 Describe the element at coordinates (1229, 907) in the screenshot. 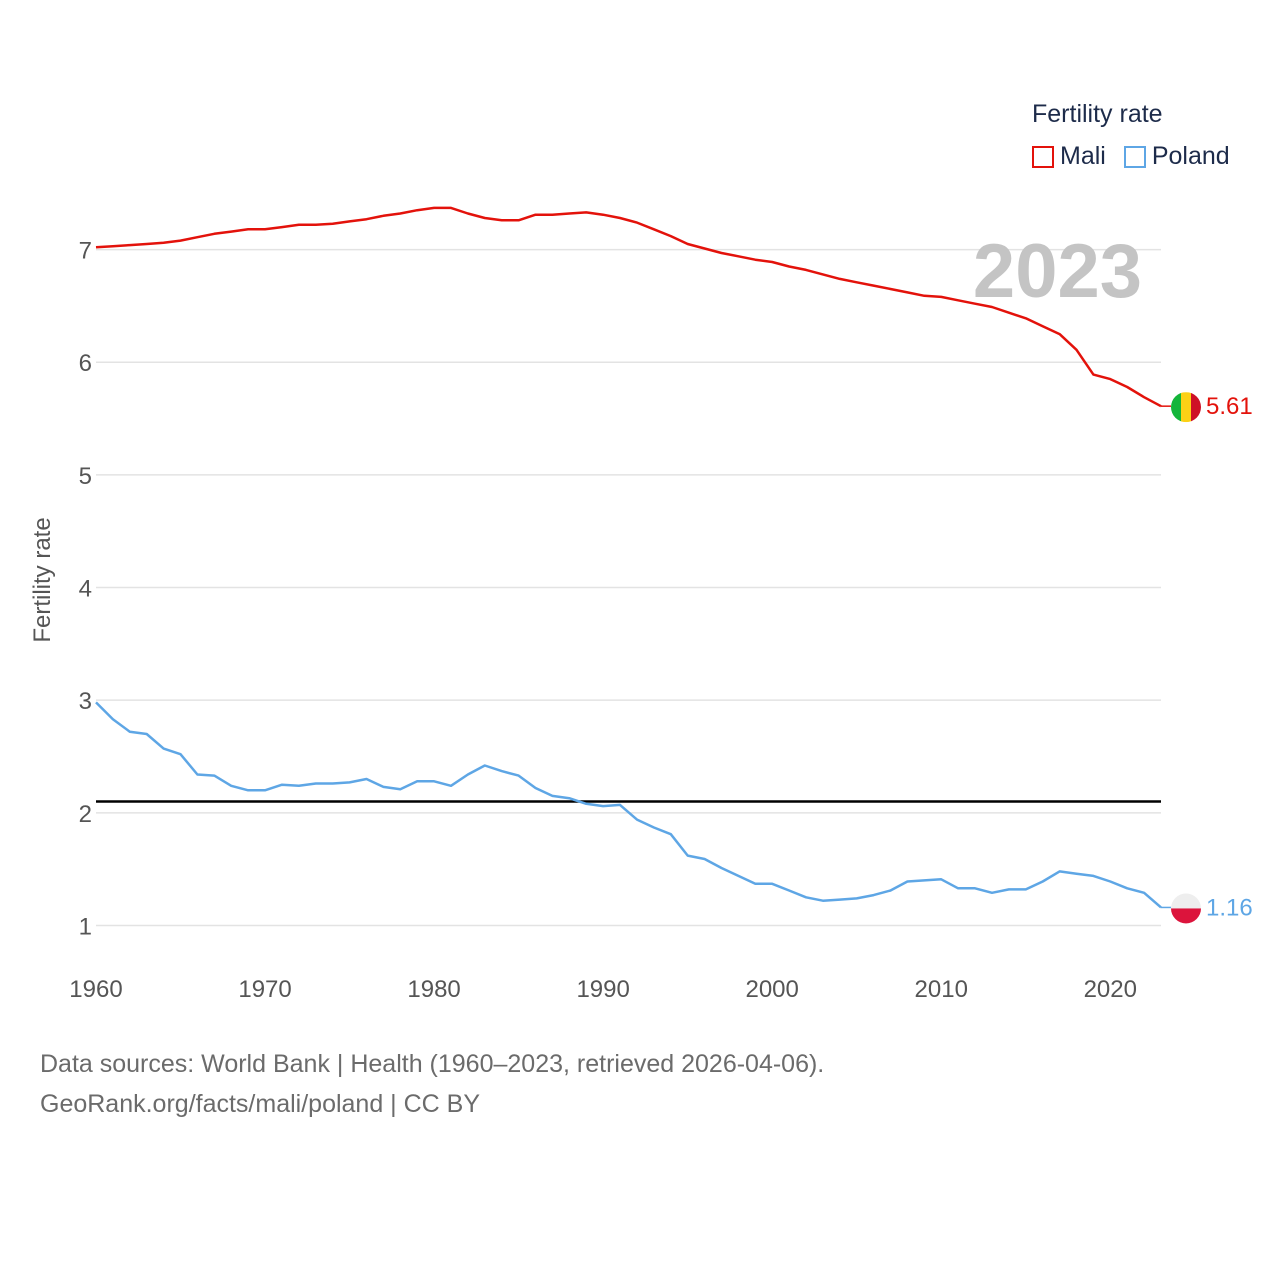

I see `end-value-label-poland: 1.16` at that location.